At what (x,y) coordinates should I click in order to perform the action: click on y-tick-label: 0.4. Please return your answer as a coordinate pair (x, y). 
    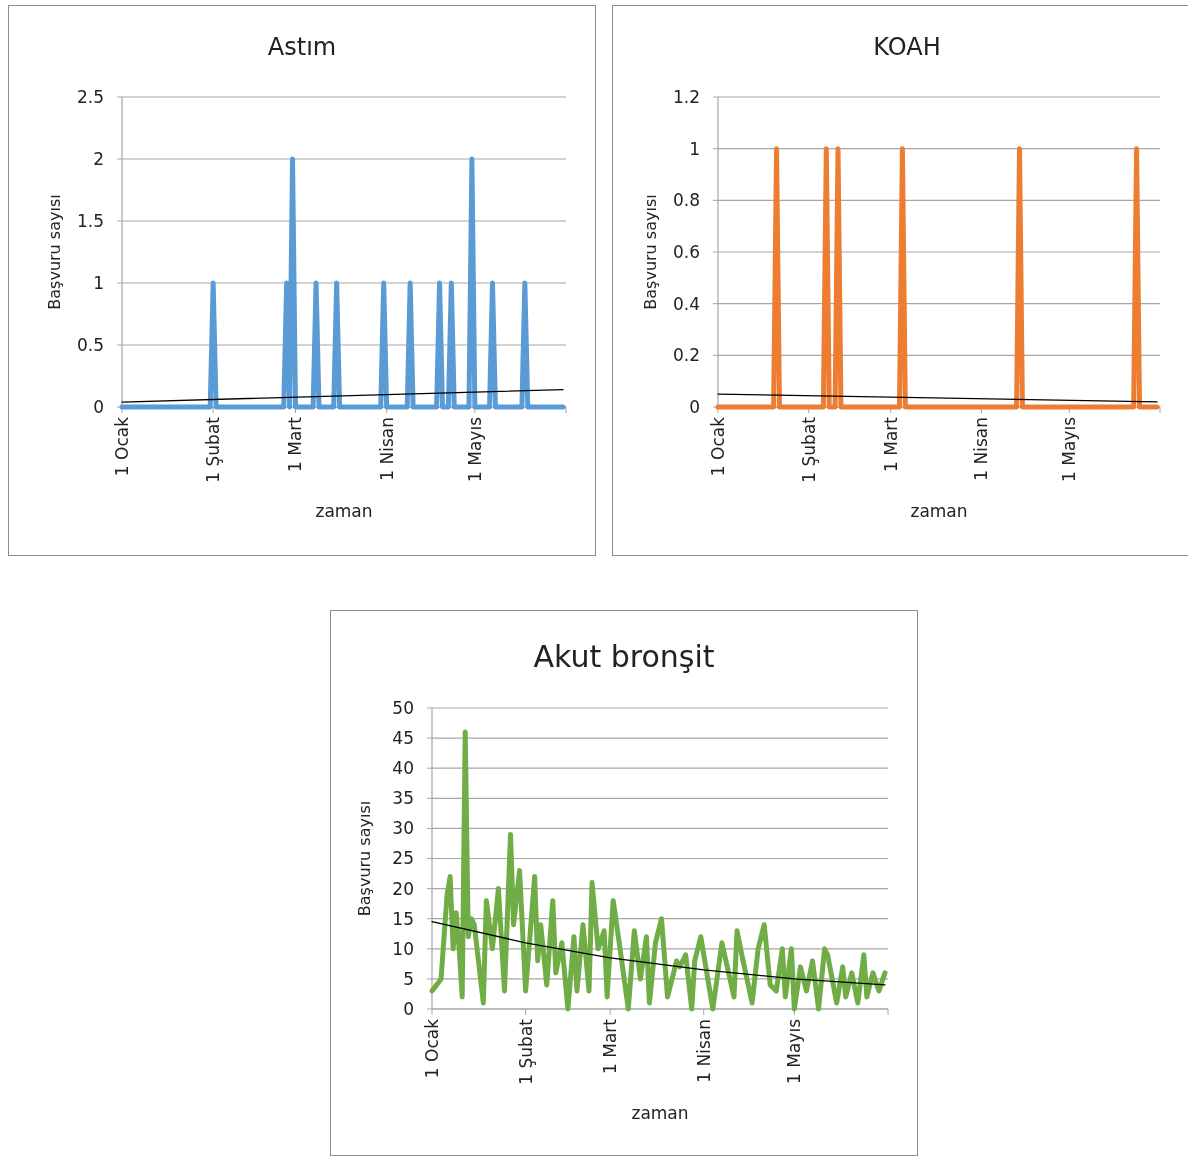
    Looking at the image, I should click on (686, 303).